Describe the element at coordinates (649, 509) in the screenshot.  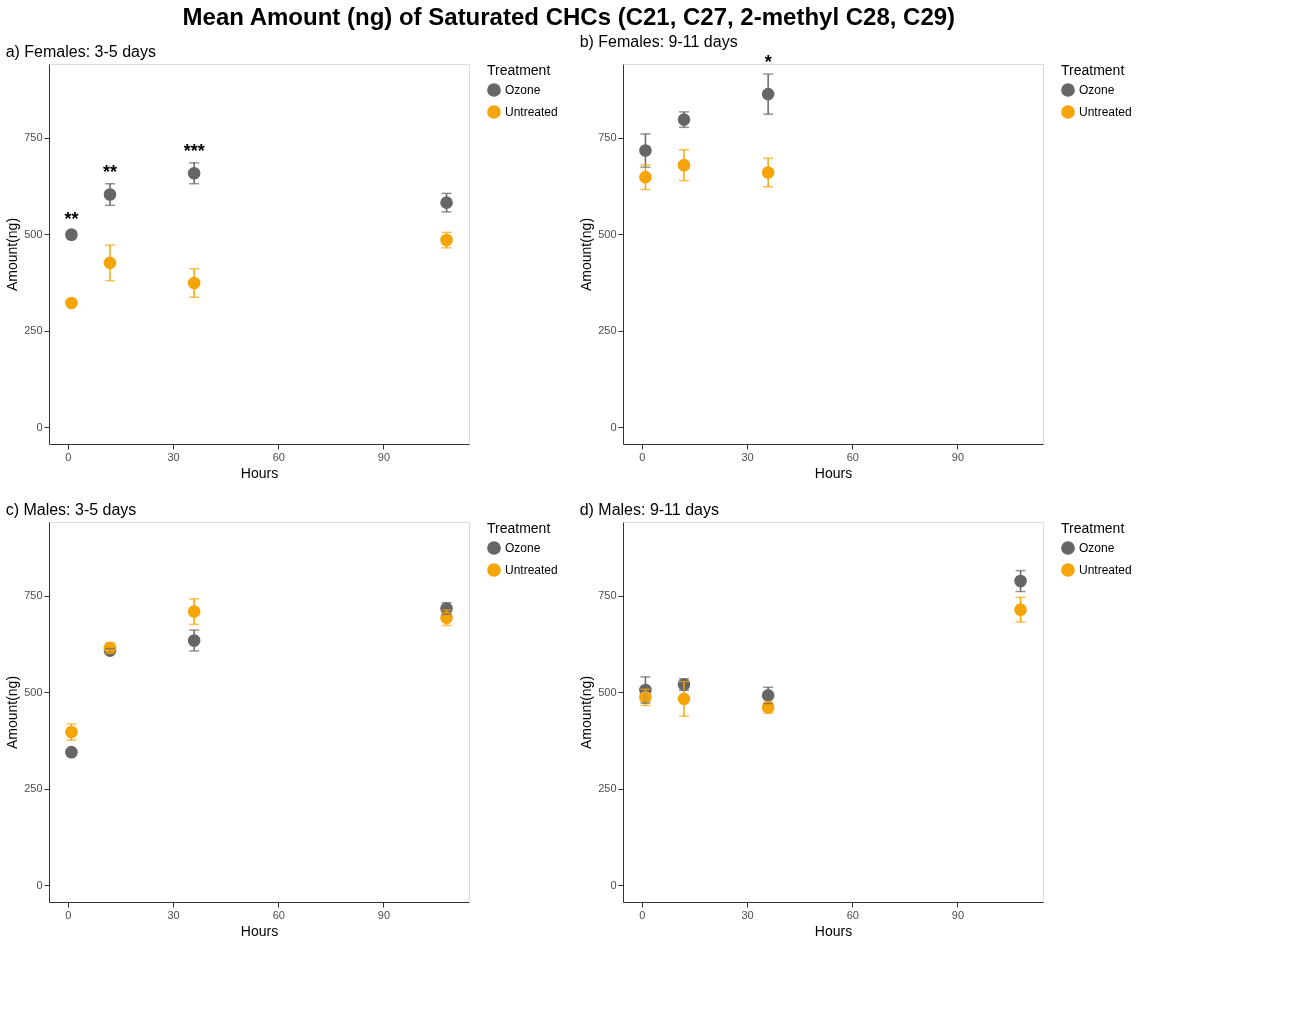
I see `chart-subtitle: d) Males: 9-11 days` at that location.